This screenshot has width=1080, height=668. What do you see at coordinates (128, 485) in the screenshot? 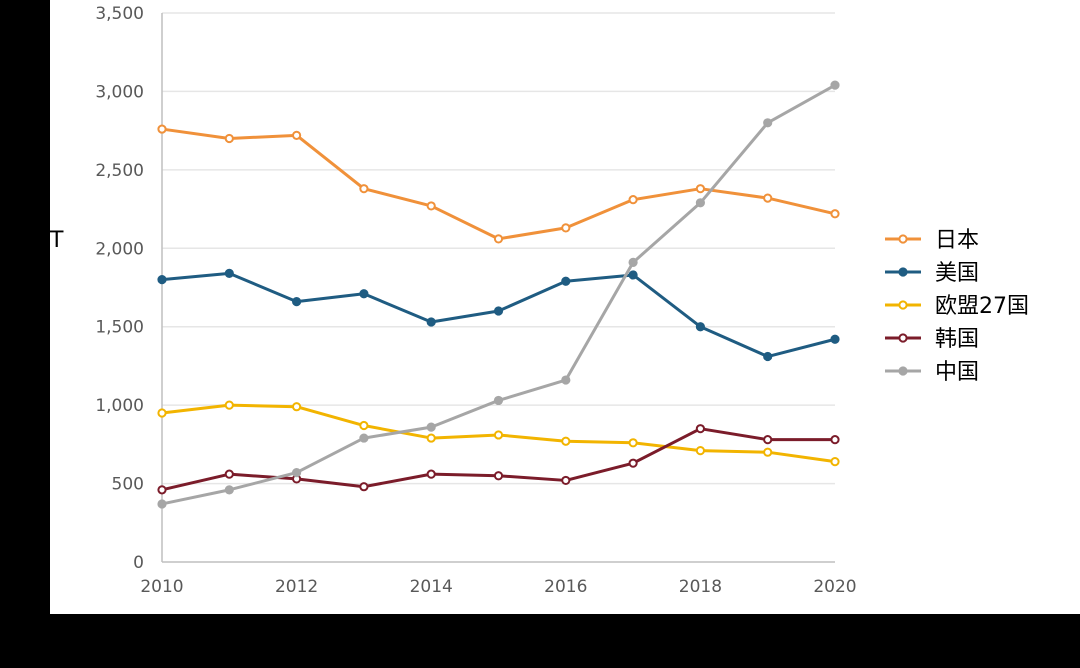
I see `y-tick-label: 500` at bounding box center [128, 485].